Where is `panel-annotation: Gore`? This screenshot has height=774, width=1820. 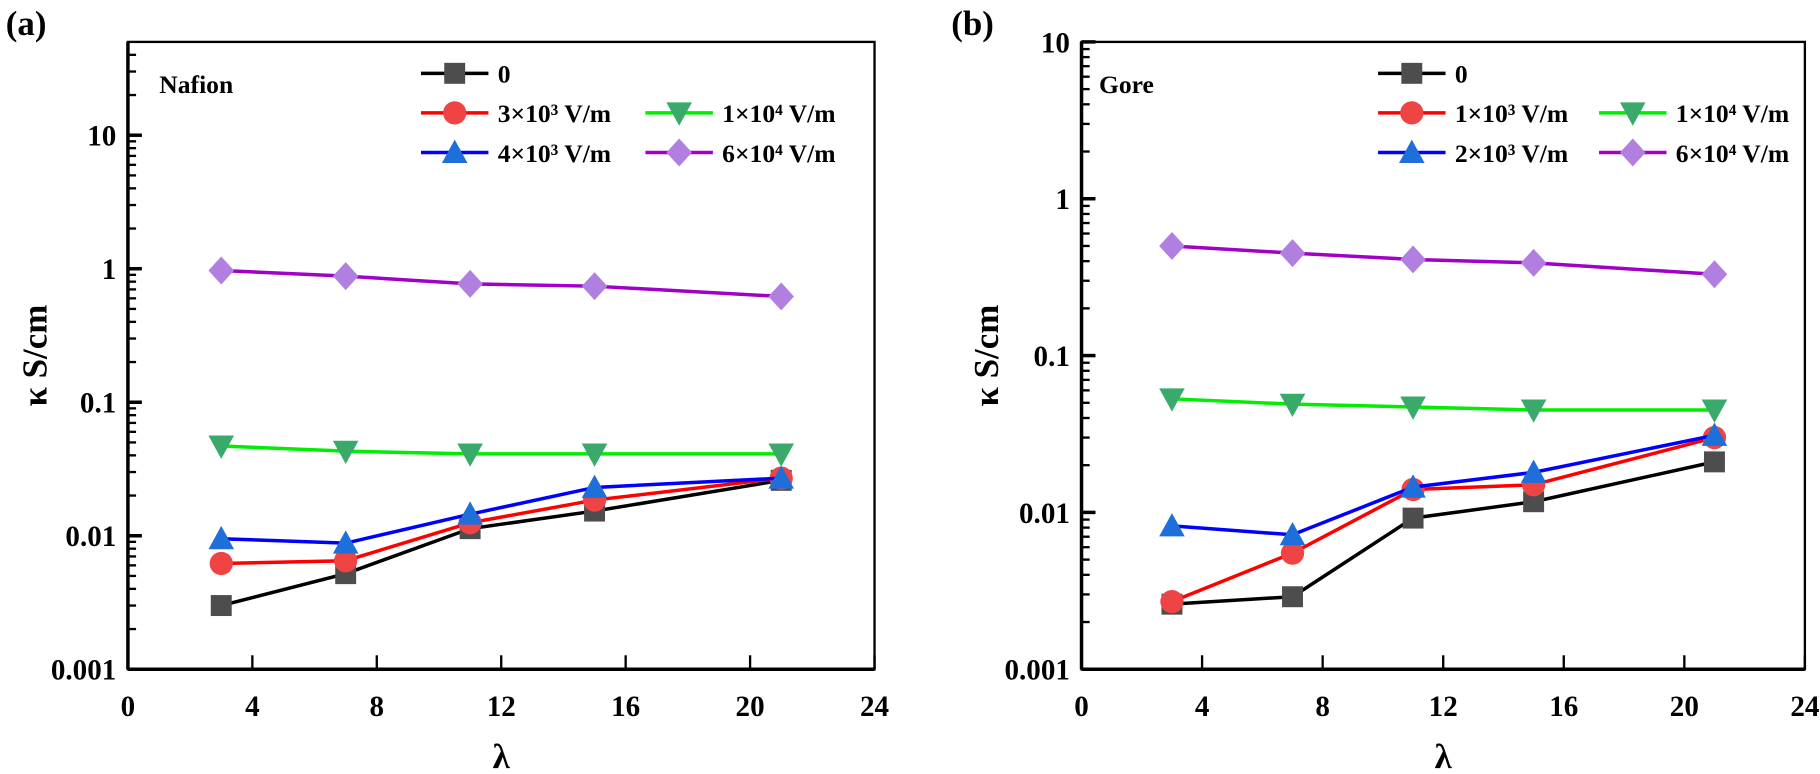
panel-annotation: Gore is located at coordinates (1126, 84).